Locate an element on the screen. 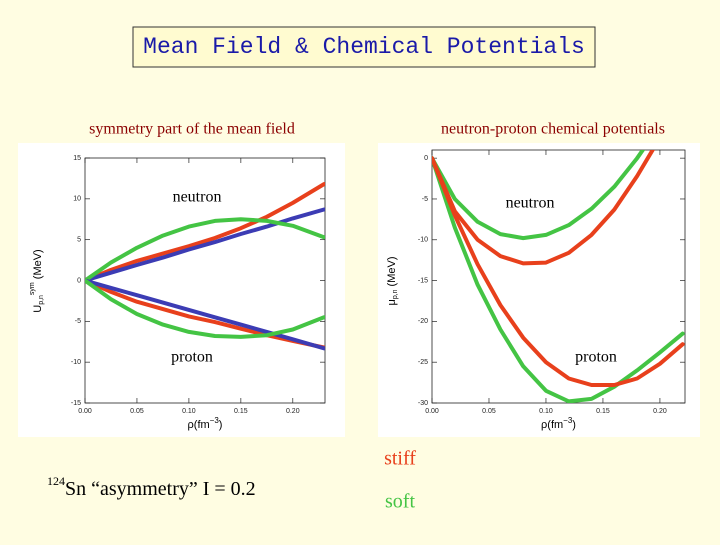 The image size is (720, 545). legend-entry: stiff is located at coordinates (400, 459).